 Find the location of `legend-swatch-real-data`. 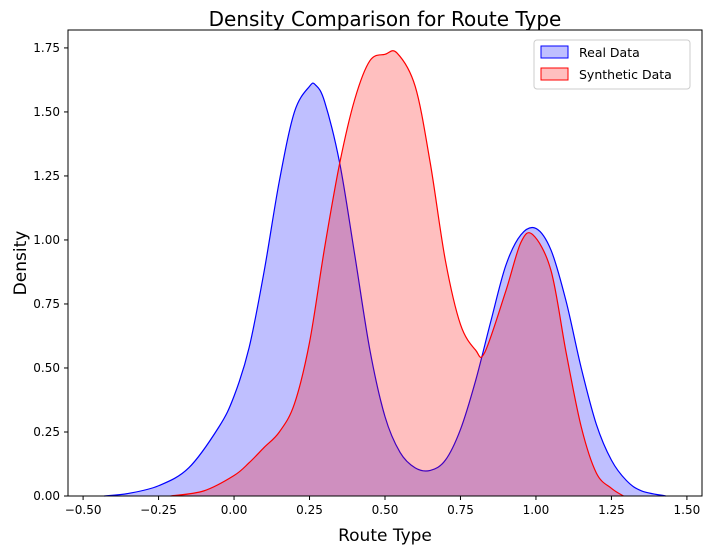

legend-swatch-real-data is located at coordinates (554, 52).